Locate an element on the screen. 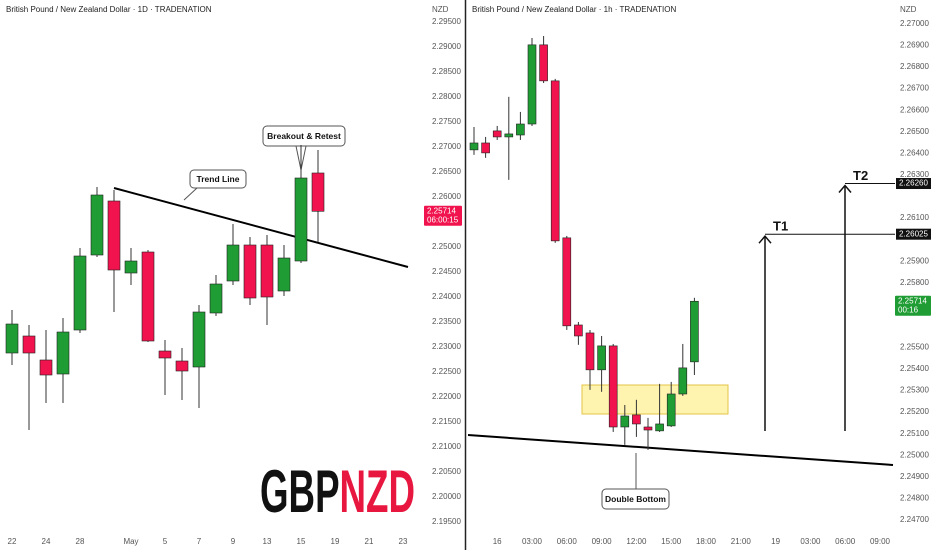  annotation: Double Bottom is located at coordinates (635, 499).